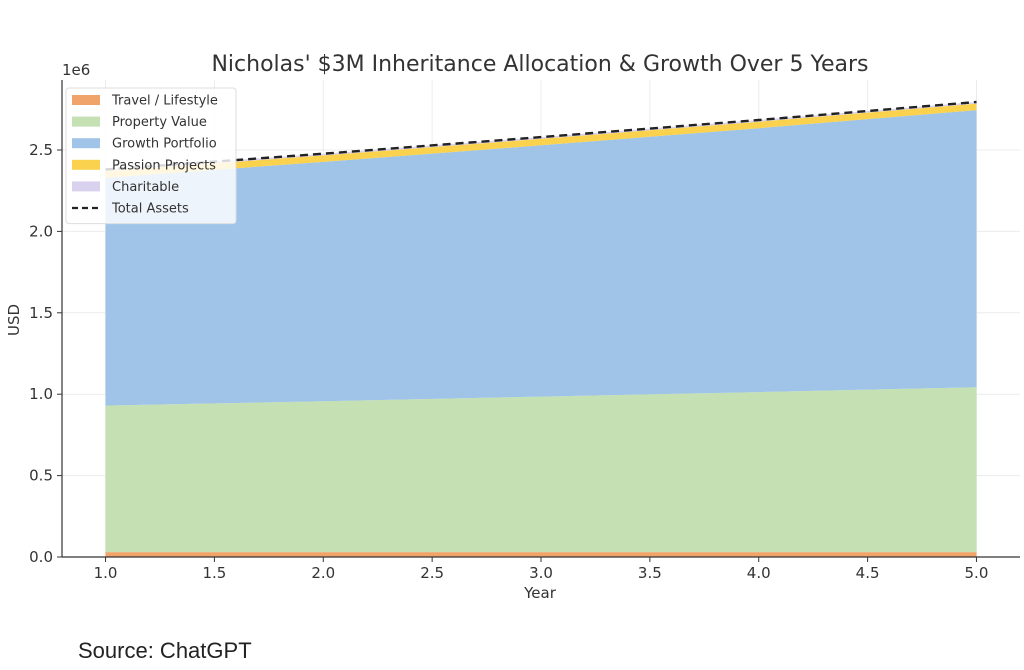 Image resolution: width=1024 pixels, height=670 pixels. What do you see at coordinates (41, 231) in the screenshot?
I see `y-tick-label: 2.0` at bounding box center [41, 231].